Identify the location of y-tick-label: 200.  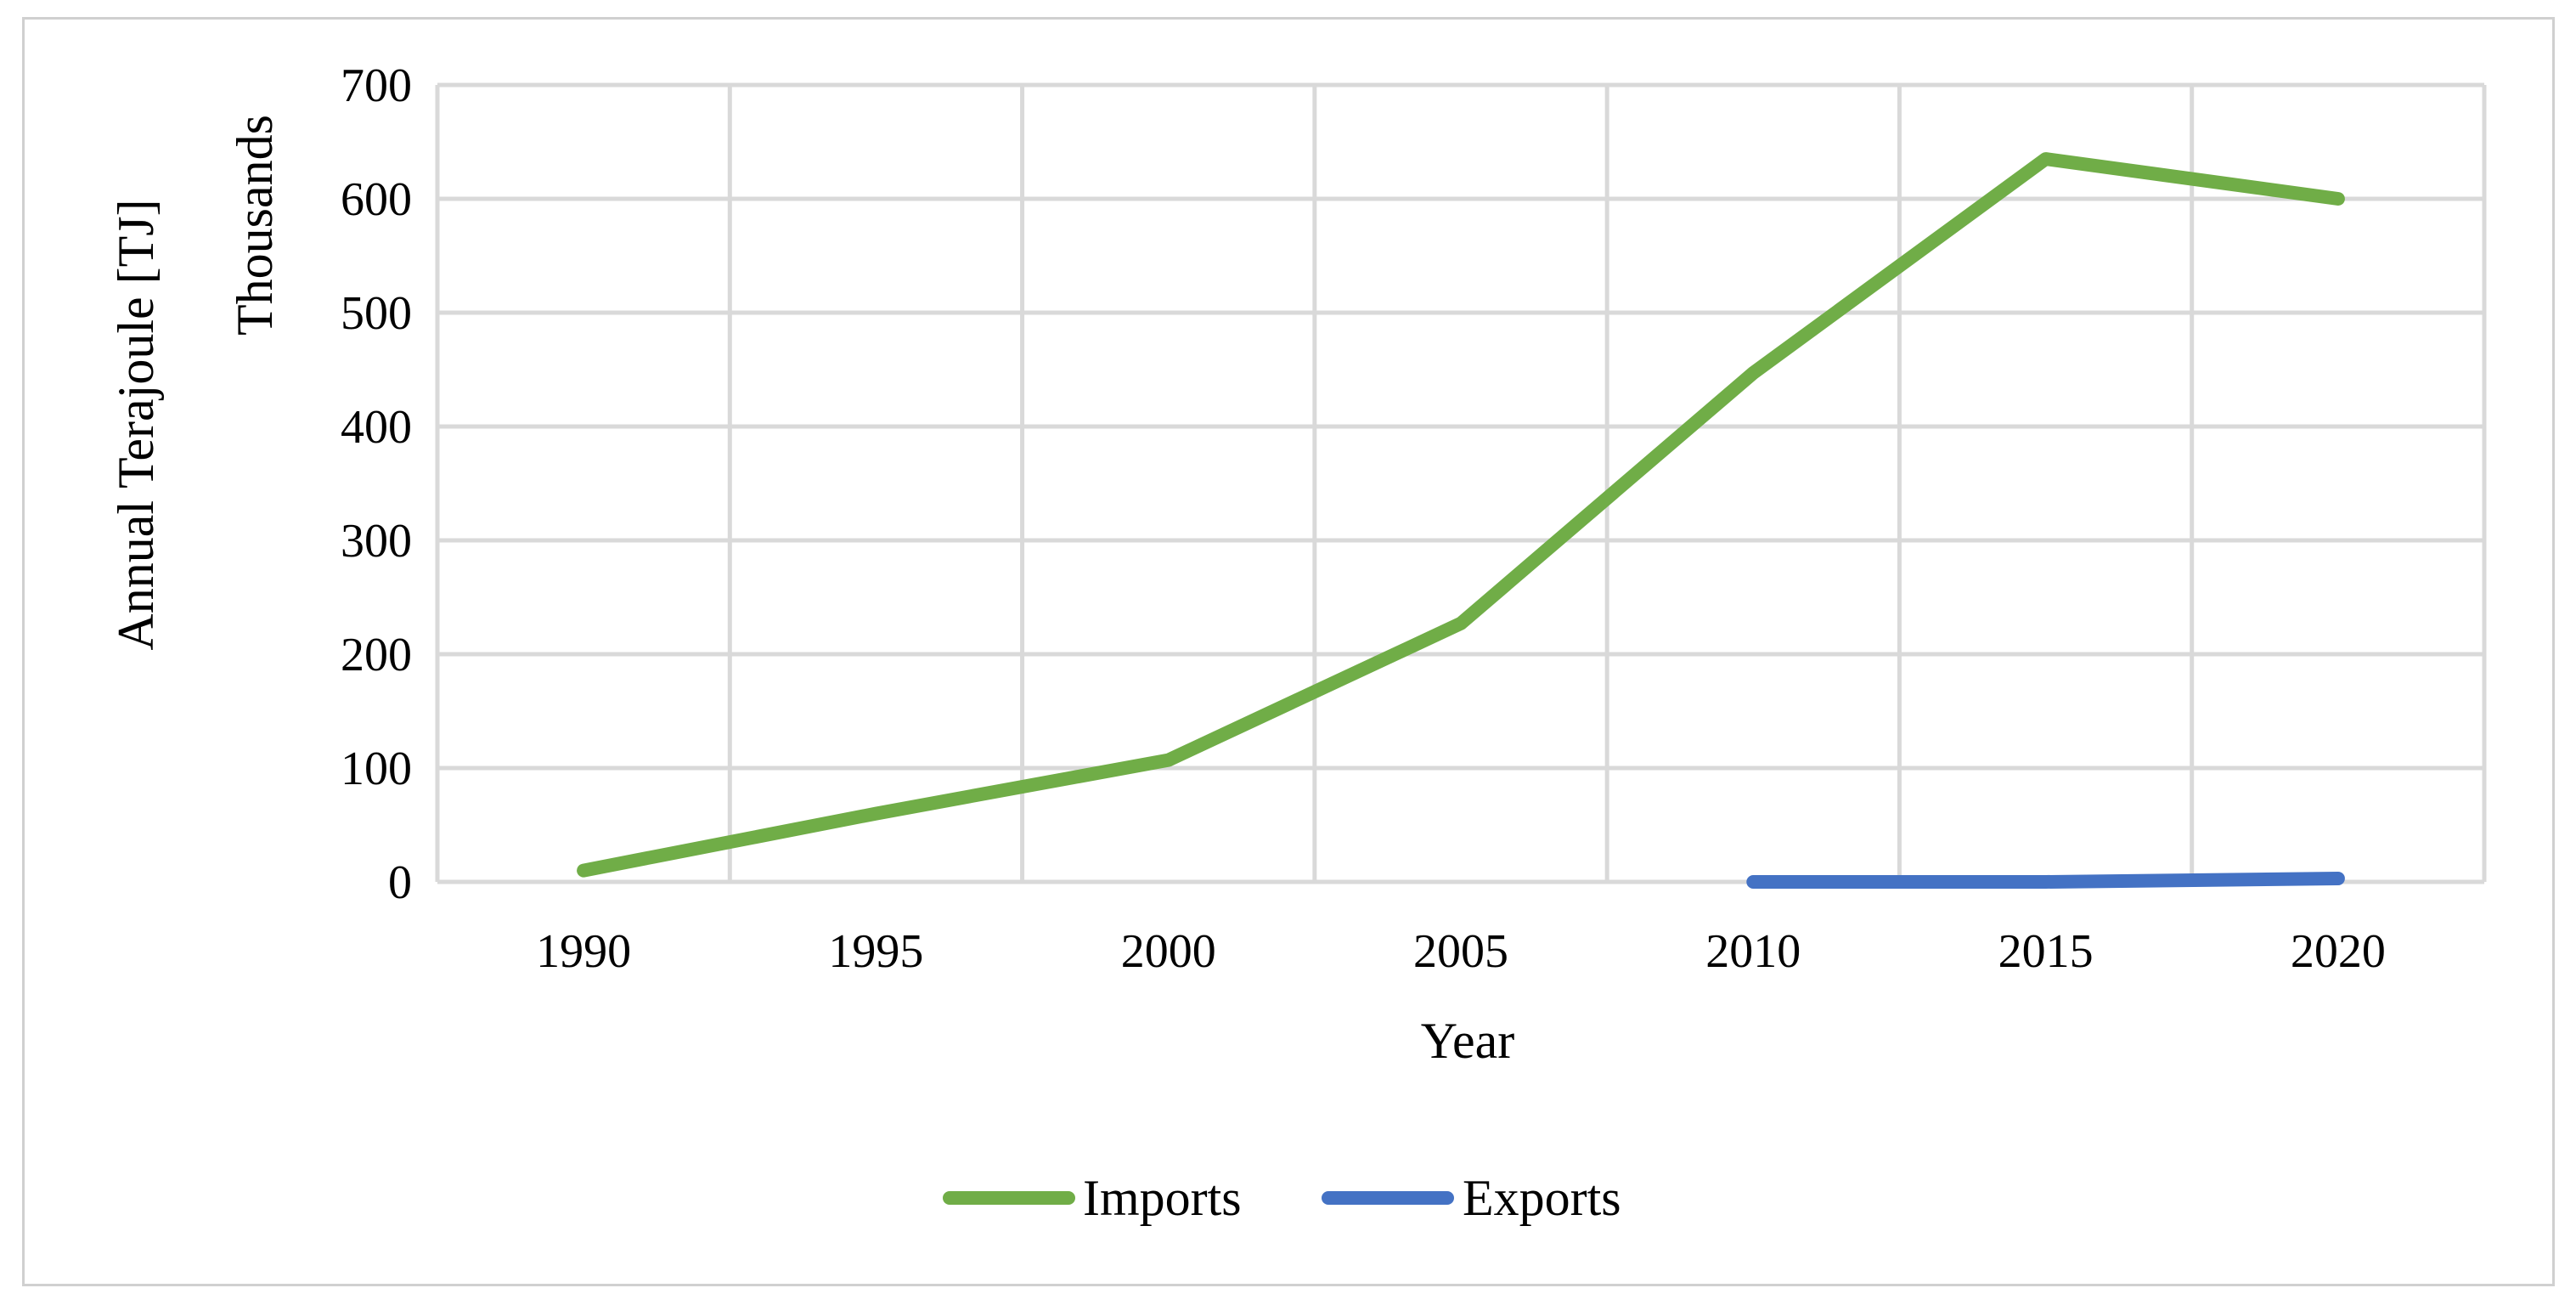
(376, 655).